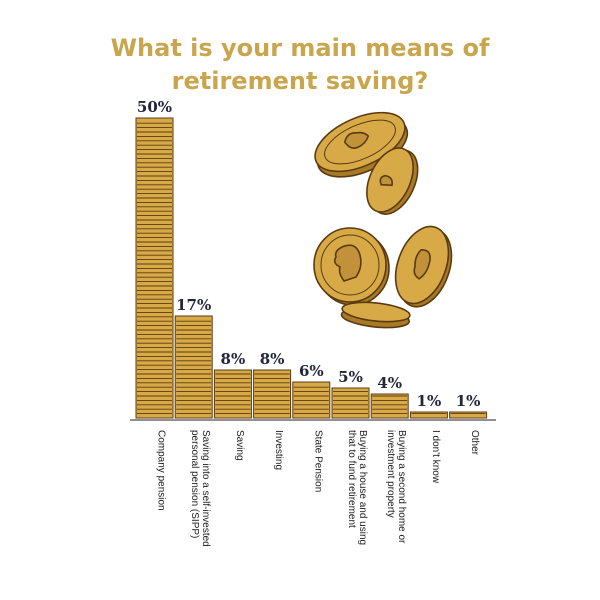 The width and height of the screenshot is (600, 600). Describe the element at coordinates (278, 450) in the screenshot. I see `category-label-3-line-0: Investing` at that location.